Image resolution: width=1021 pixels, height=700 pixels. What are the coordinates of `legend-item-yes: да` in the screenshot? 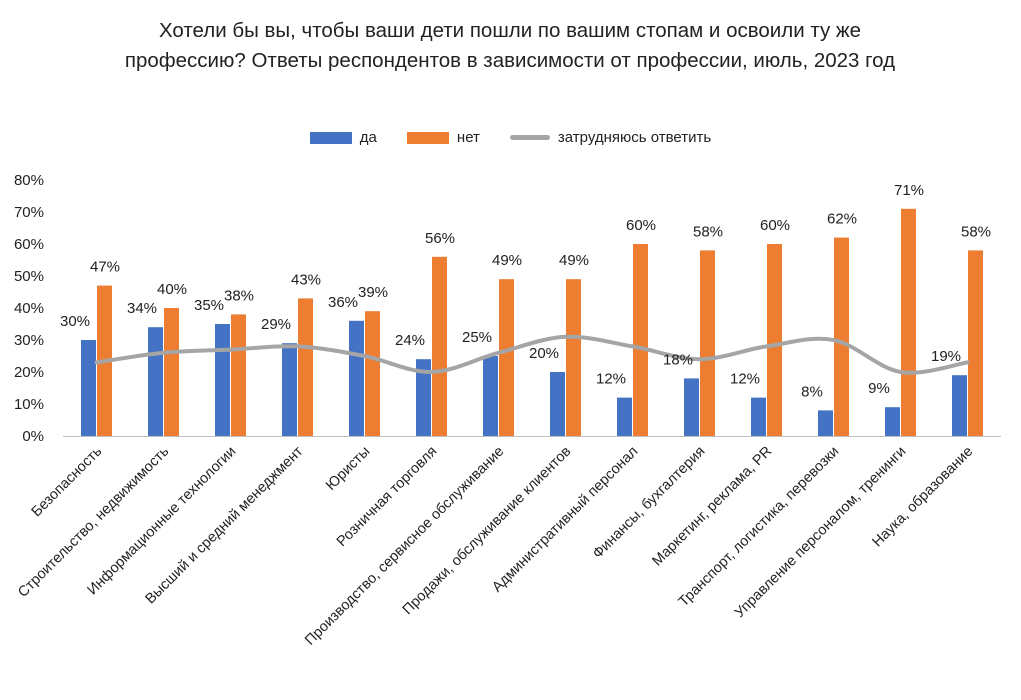 It's located at (343, 137).